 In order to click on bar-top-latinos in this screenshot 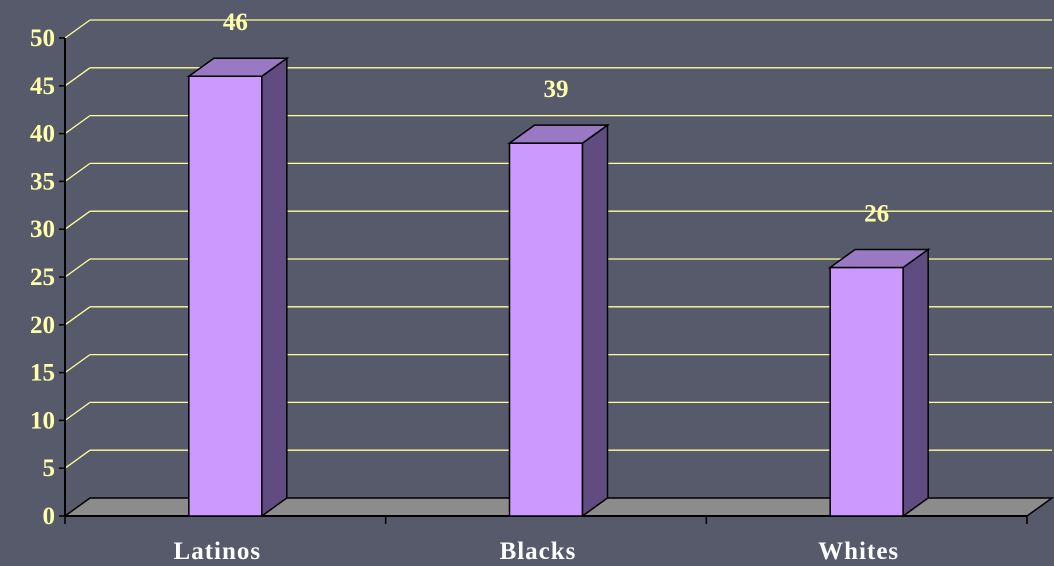, I will do `click(238, 67)`.